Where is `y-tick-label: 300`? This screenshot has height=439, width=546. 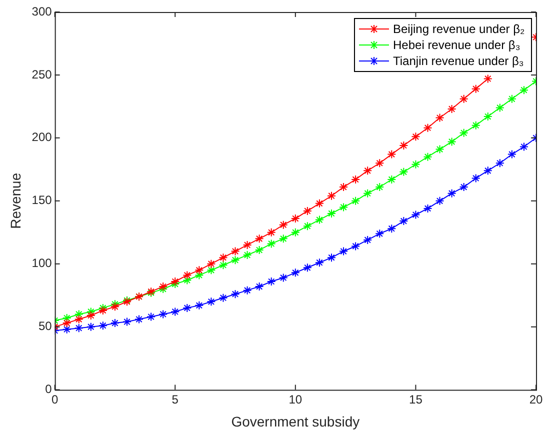 y-tick-label: 300 is located at coordinates (42, 11).